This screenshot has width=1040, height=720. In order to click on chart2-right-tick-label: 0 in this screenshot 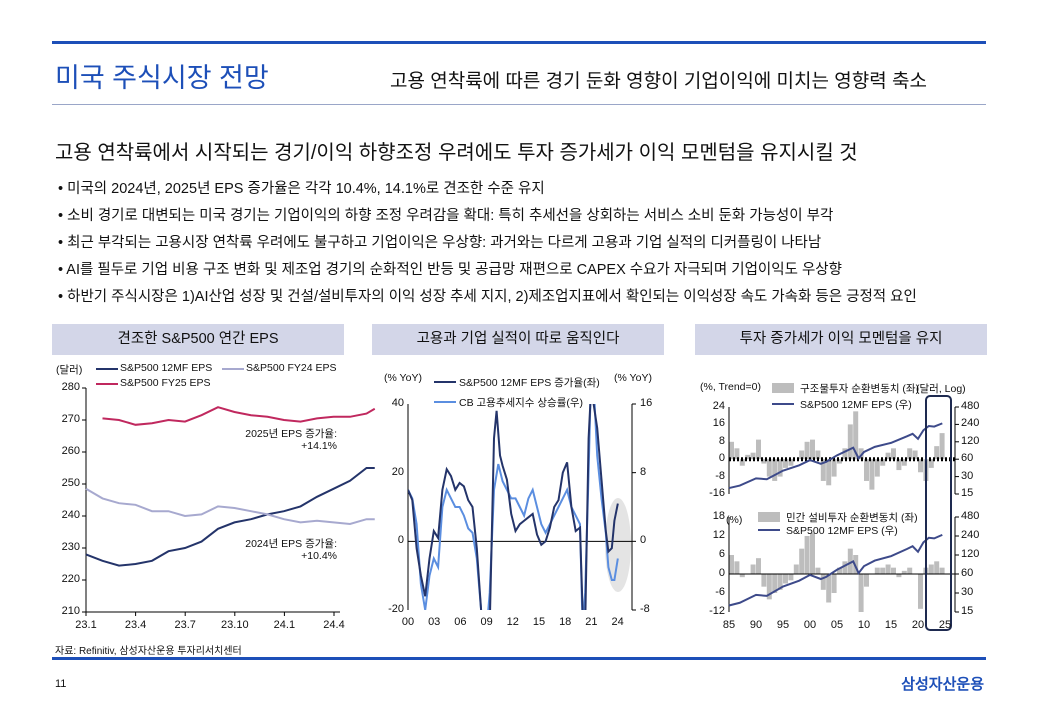, I will do `click(643, 540)`.